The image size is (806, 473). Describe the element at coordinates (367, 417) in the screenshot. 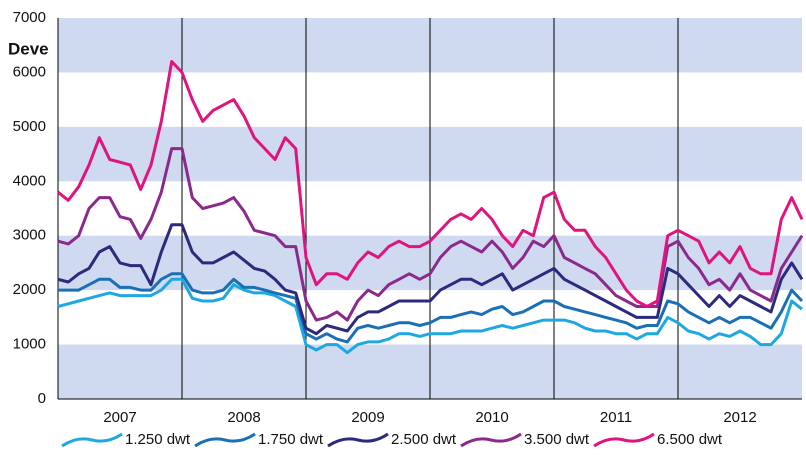

I see `x-tick-label: 2009` at that location.